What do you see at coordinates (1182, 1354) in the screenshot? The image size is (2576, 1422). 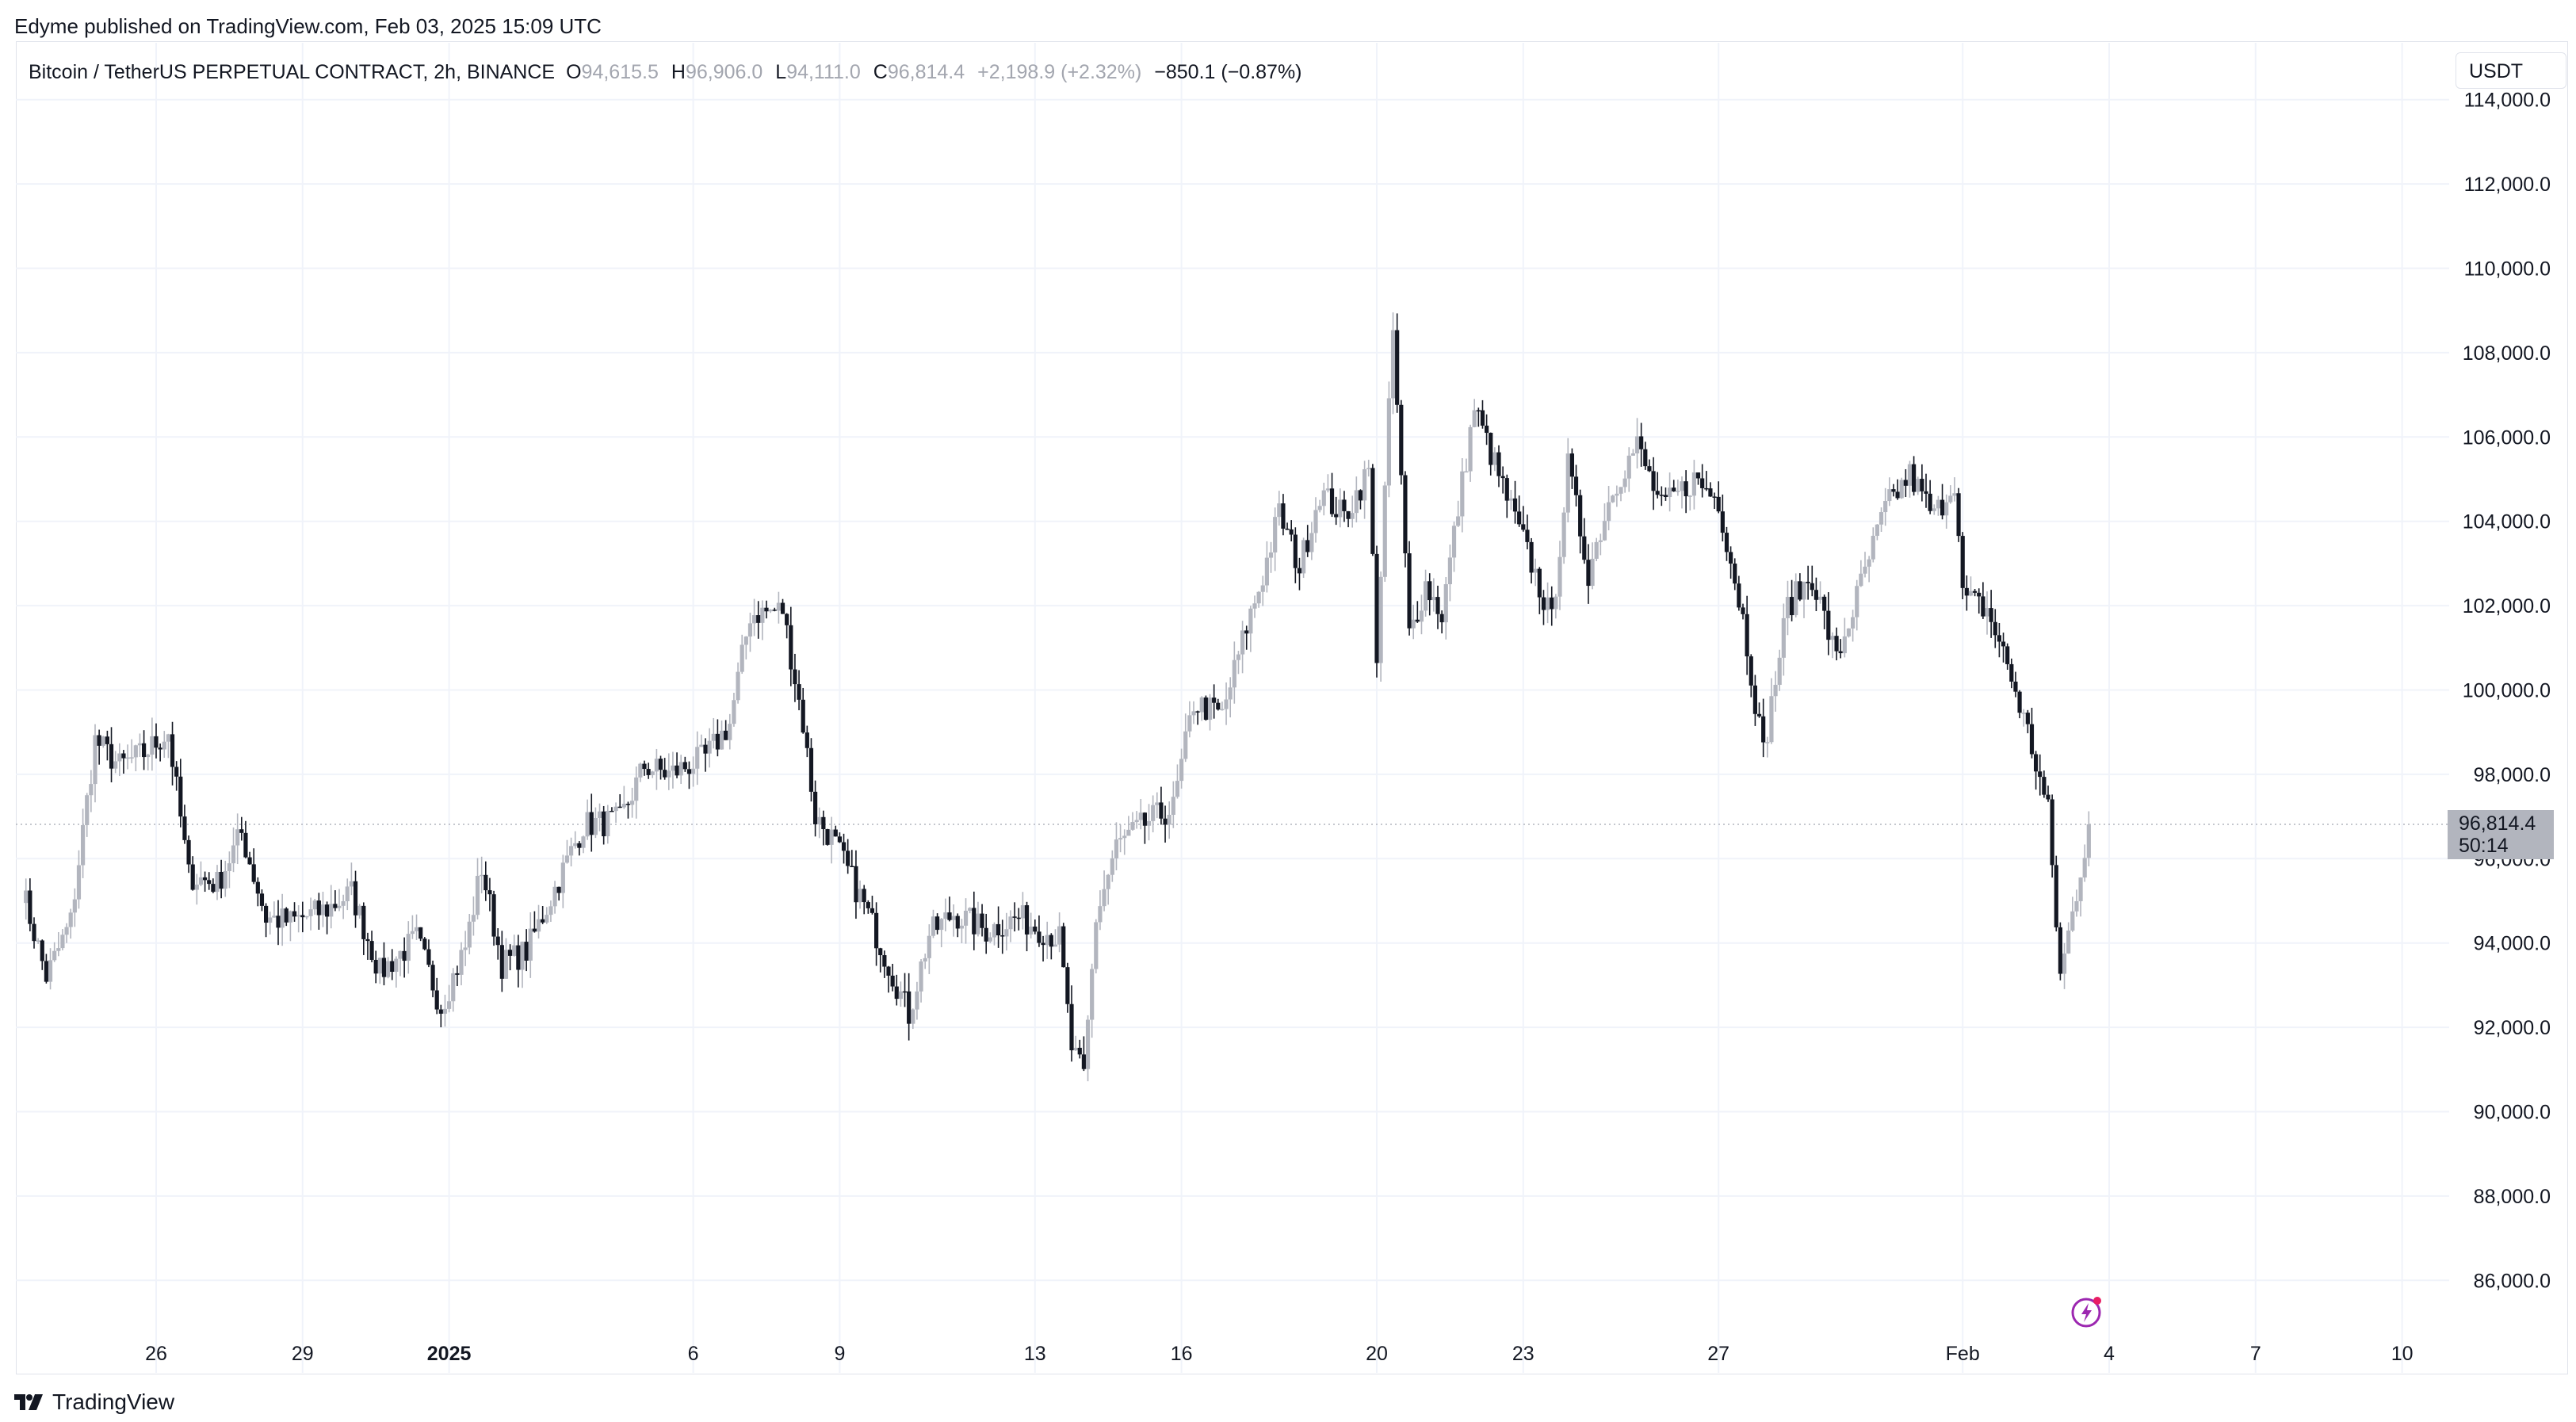 I see `x-tick-label: 16` at bounding box center [1182, 1354].